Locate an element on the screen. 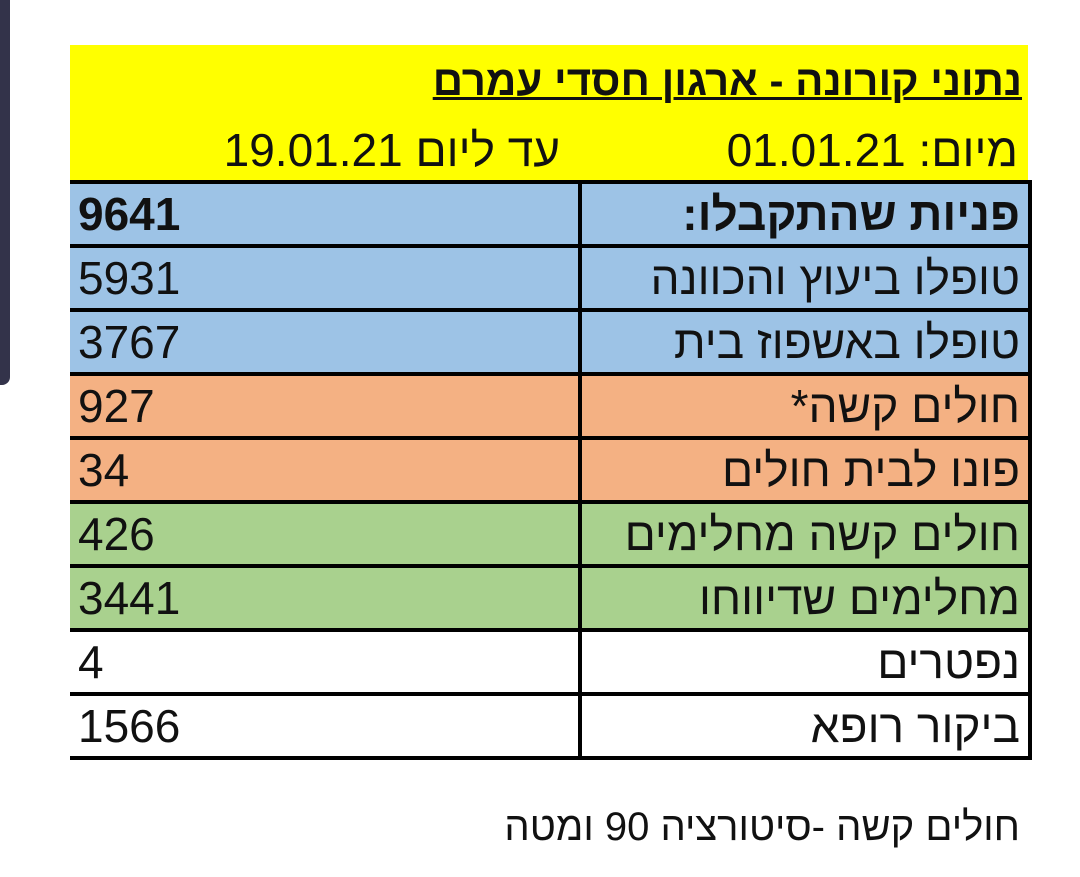 Image resolution: width=1080 pixels, height=877 pixels. row-value: 3767 is located at coordinates (326, 342).